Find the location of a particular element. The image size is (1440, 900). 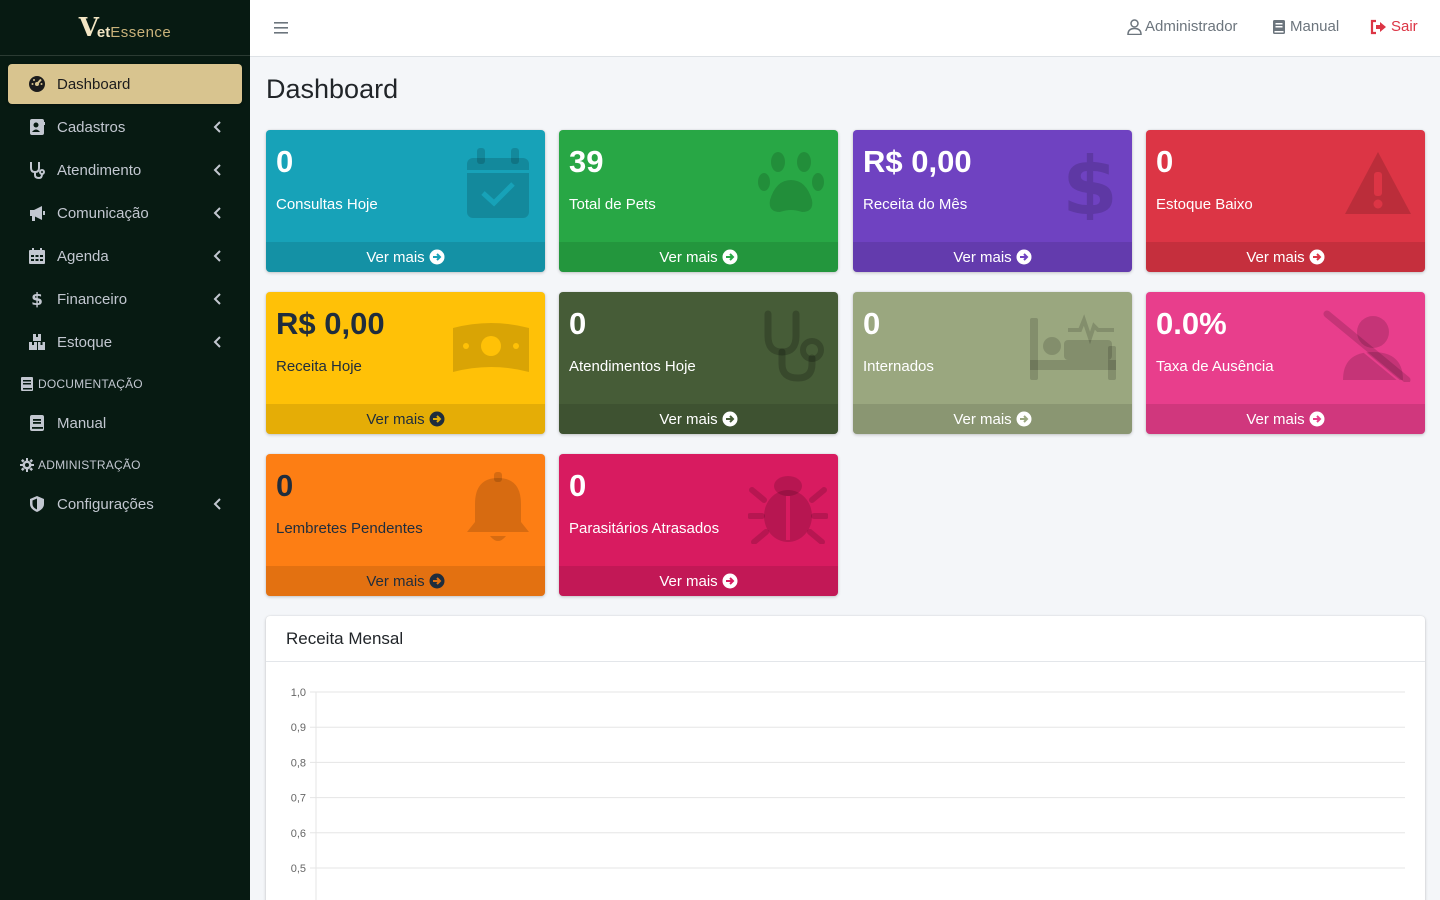

stat-label: Atendimentos Hoje is located at coordinates (632, 366).